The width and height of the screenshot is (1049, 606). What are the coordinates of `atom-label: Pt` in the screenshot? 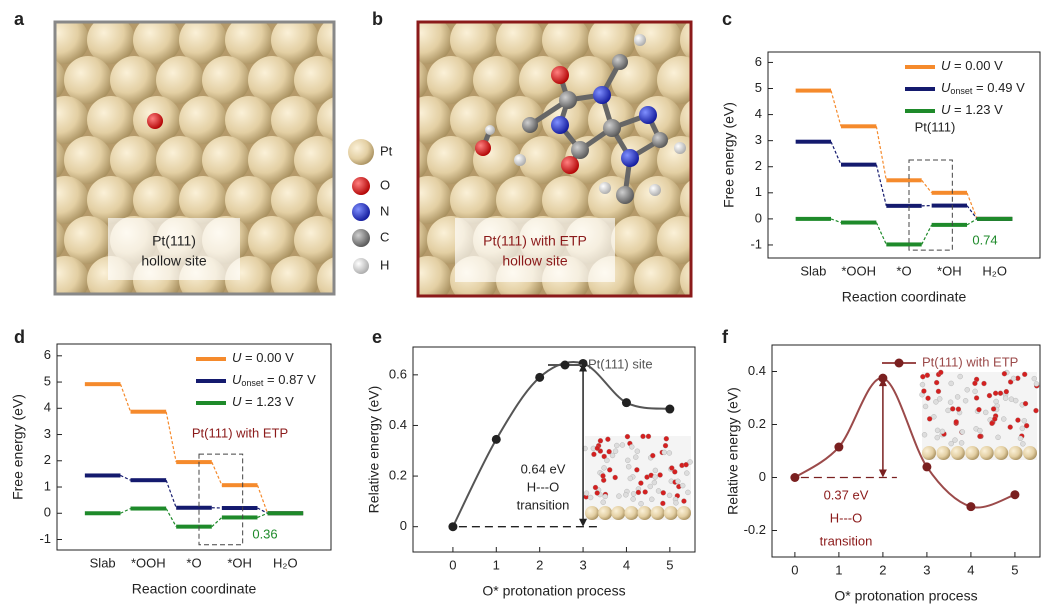 It's located at (386, 150).